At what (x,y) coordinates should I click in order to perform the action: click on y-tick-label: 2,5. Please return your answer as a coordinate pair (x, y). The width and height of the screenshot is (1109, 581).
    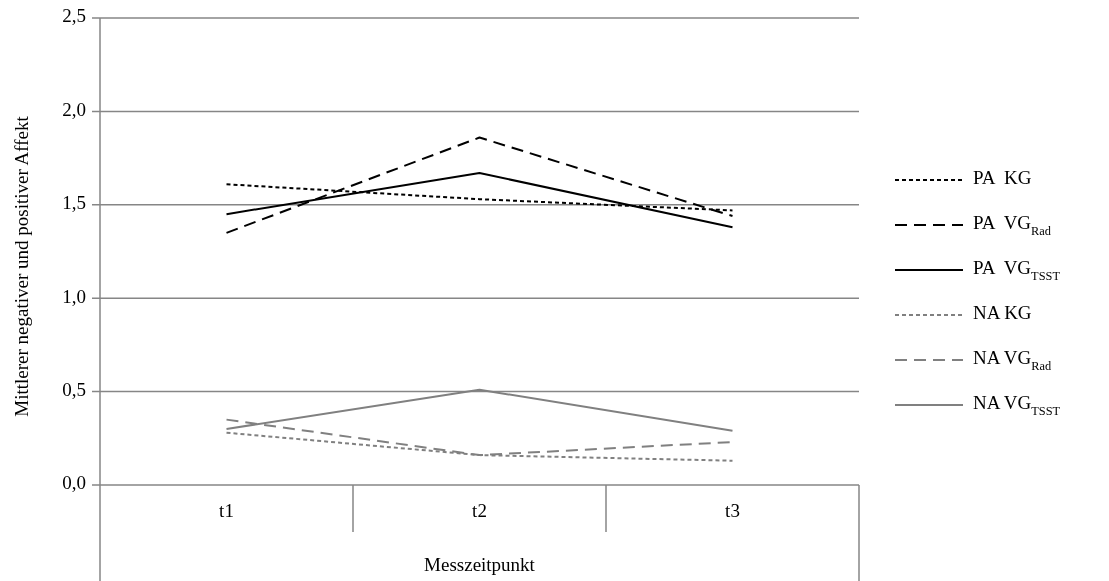
    Looking at the image, I should click on (74, 16).